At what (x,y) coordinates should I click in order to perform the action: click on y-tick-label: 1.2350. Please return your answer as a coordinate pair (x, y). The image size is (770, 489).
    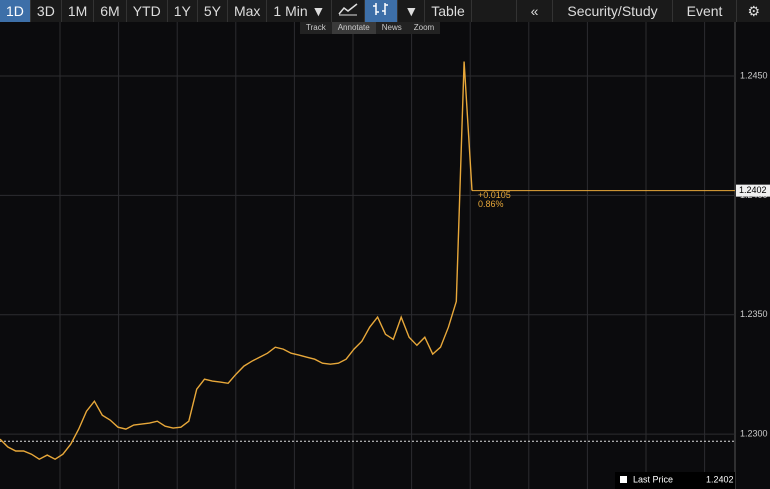
    Looking at the image, I should click on (754, 314).